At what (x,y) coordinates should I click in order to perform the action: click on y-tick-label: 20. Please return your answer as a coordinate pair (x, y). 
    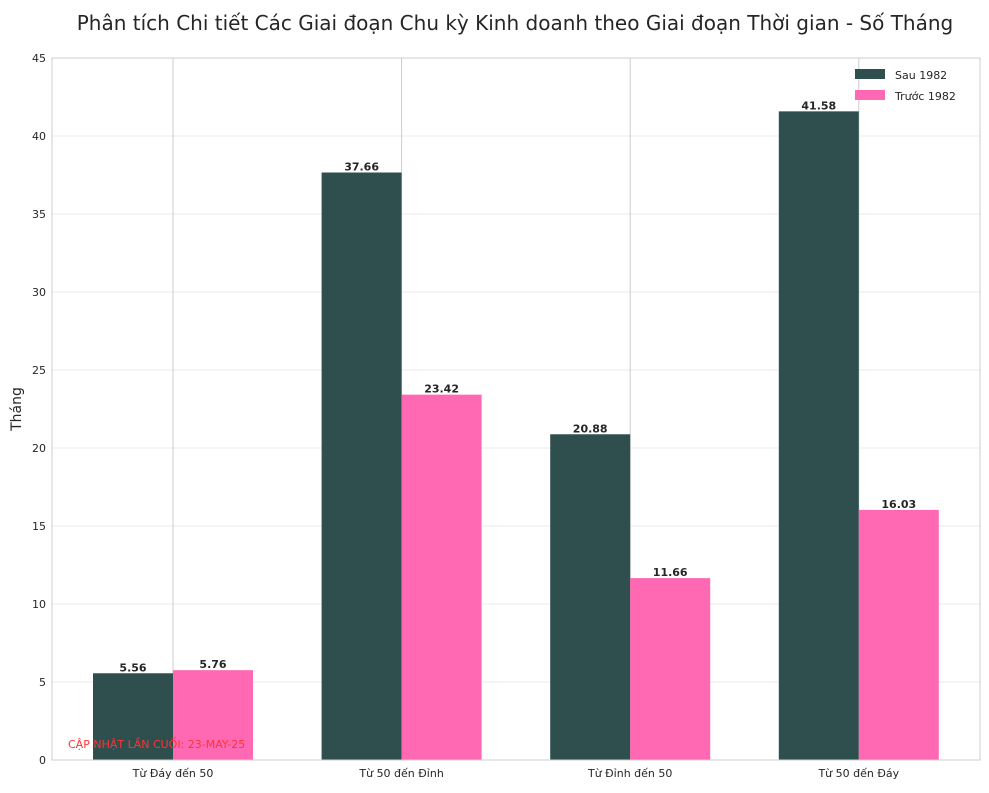
    Looking at the image, I should click on (39, 448).